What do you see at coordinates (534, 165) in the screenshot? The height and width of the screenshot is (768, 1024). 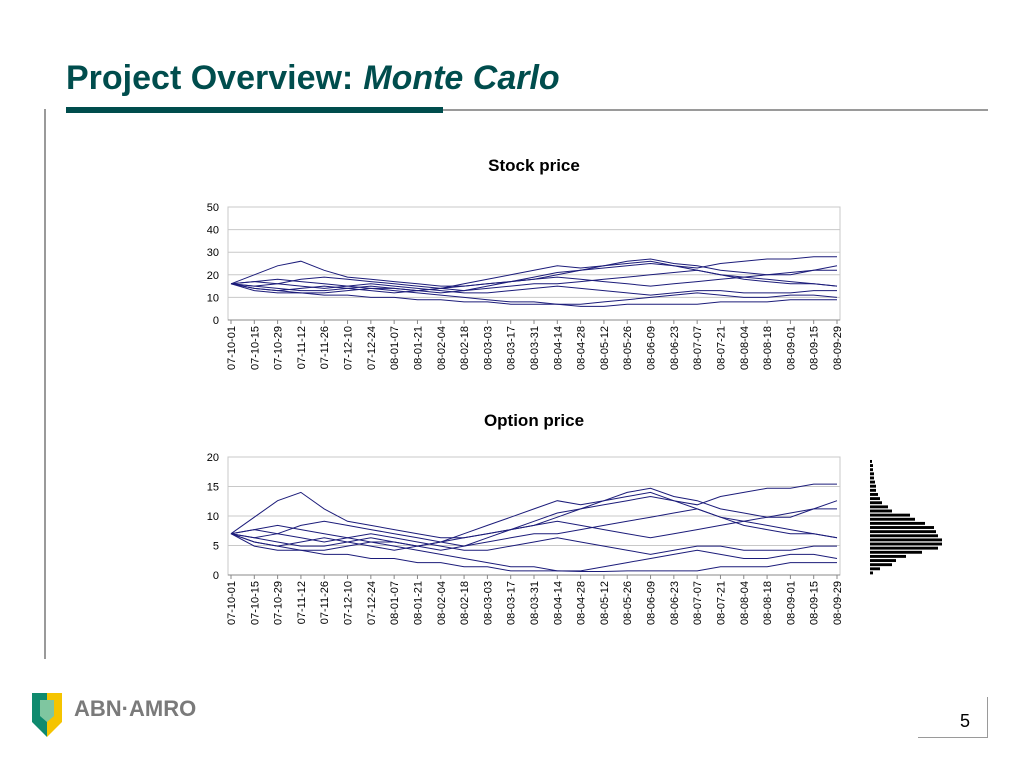 I see `chart-title: Stock price` at bounding box center [534, 165].